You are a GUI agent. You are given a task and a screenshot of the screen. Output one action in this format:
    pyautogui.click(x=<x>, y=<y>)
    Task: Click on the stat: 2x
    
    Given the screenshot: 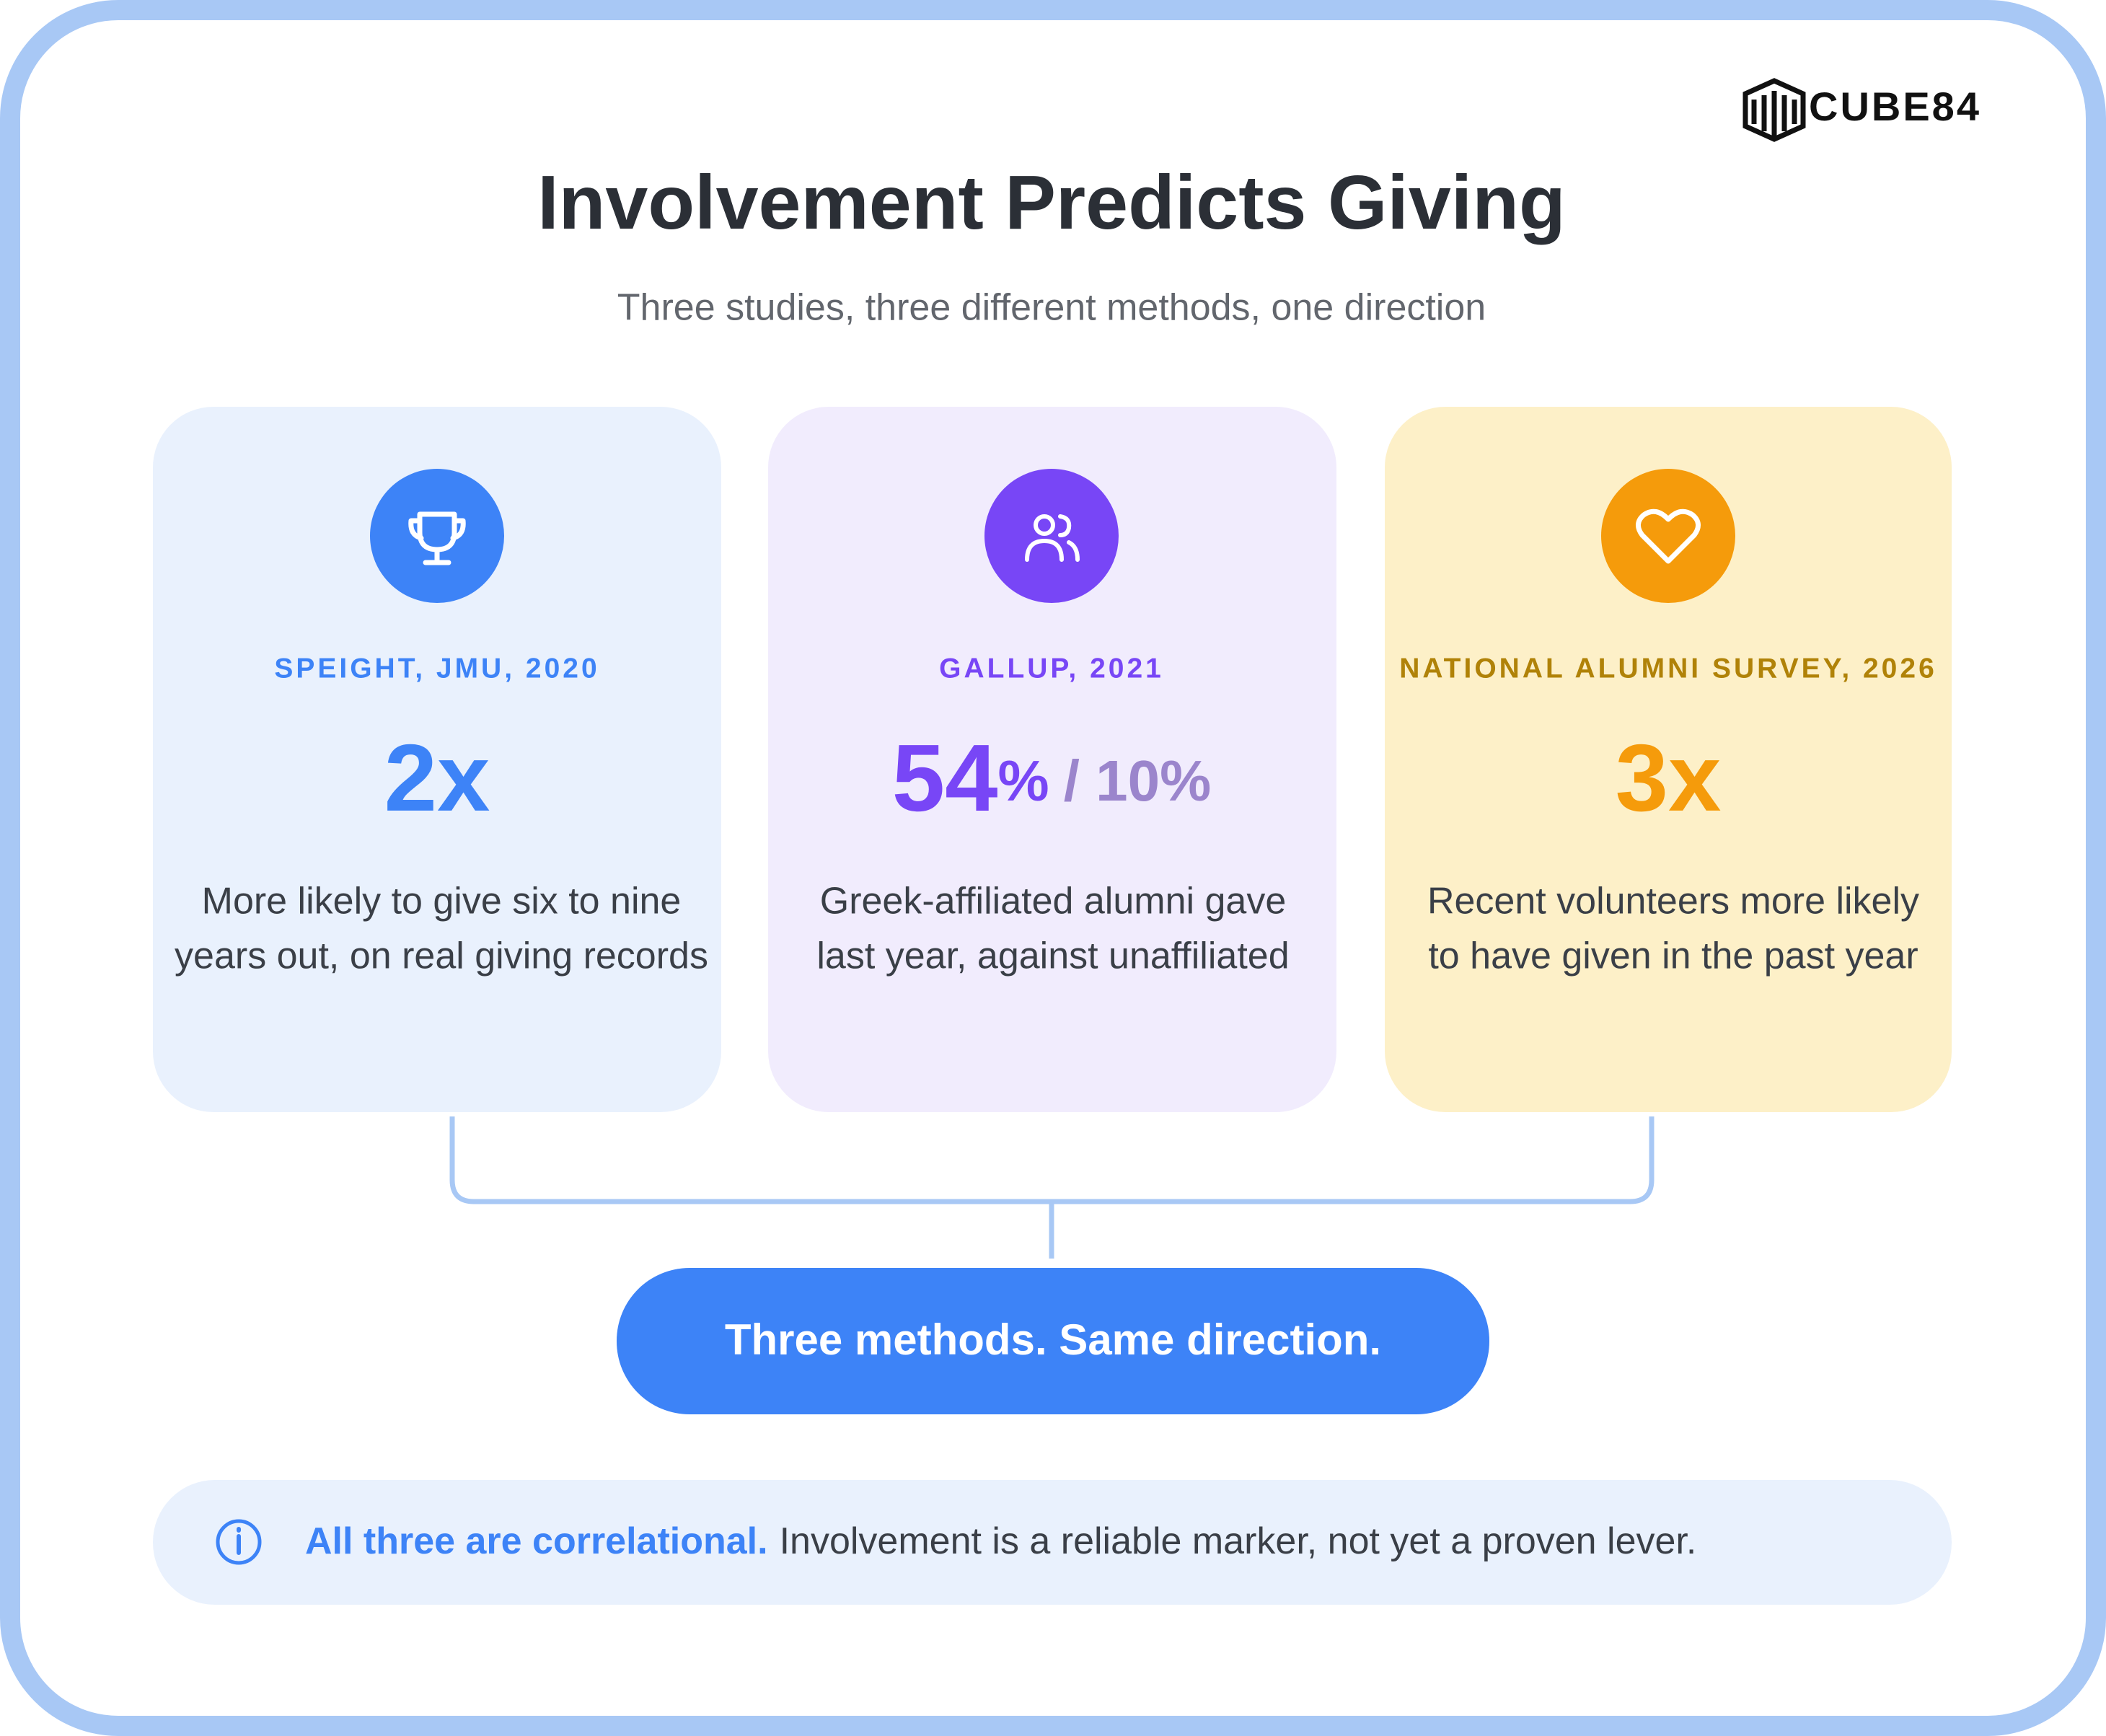 What is the action you would take?
    pyautogui.click(x=437, y=778)
    